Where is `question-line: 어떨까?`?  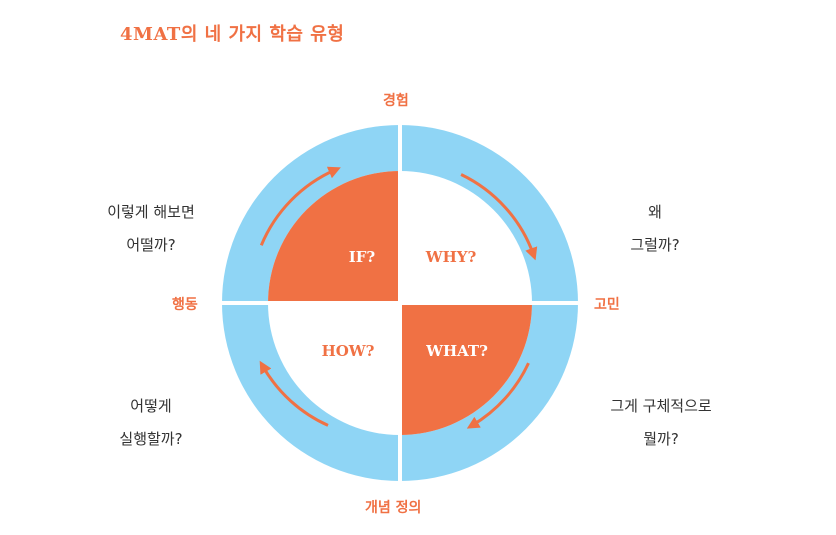
question-line: 어떨까? is located at coordinates (151, 245).